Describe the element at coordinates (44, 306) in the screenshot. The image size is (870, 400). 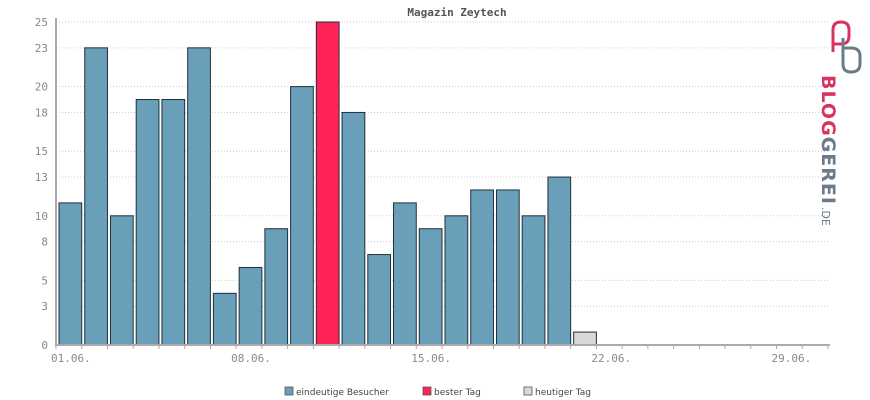
I see `y-tick-label: 3` at that location.